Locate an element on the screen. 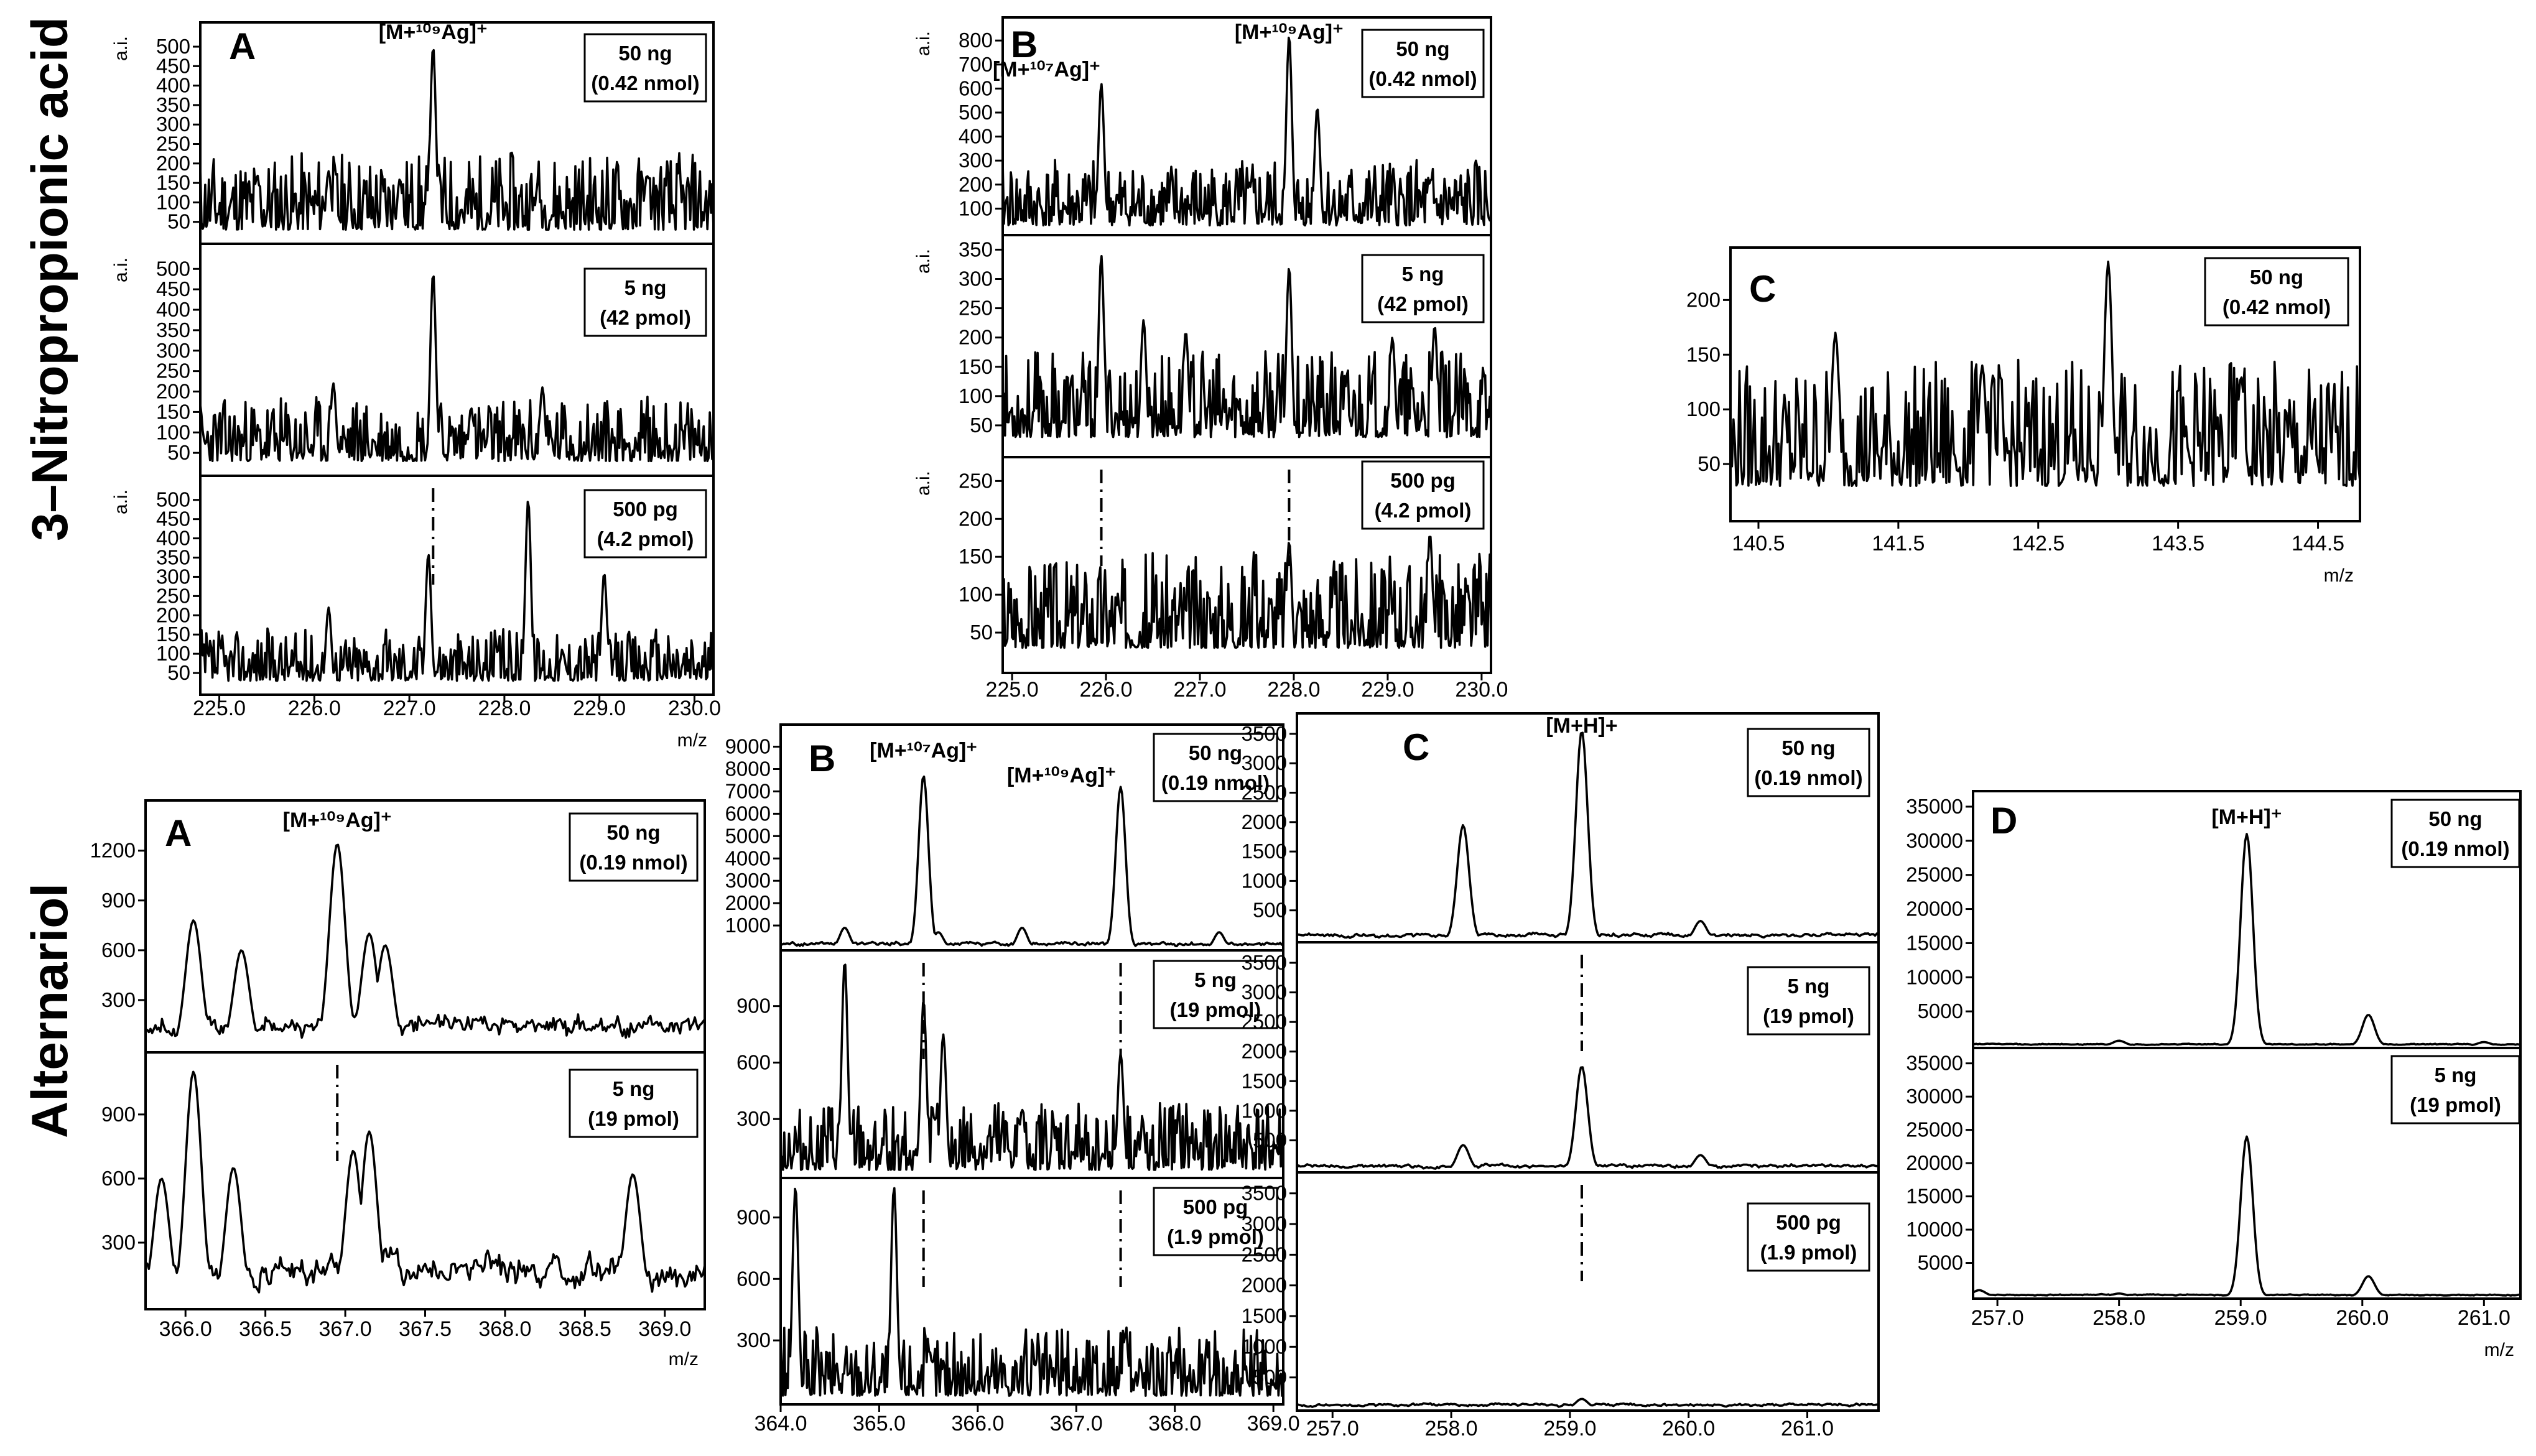 Image resolution: width=2536 pixels, height=1456 pixels. y-tick-label: 4000 is located at coordinates (748, 857).